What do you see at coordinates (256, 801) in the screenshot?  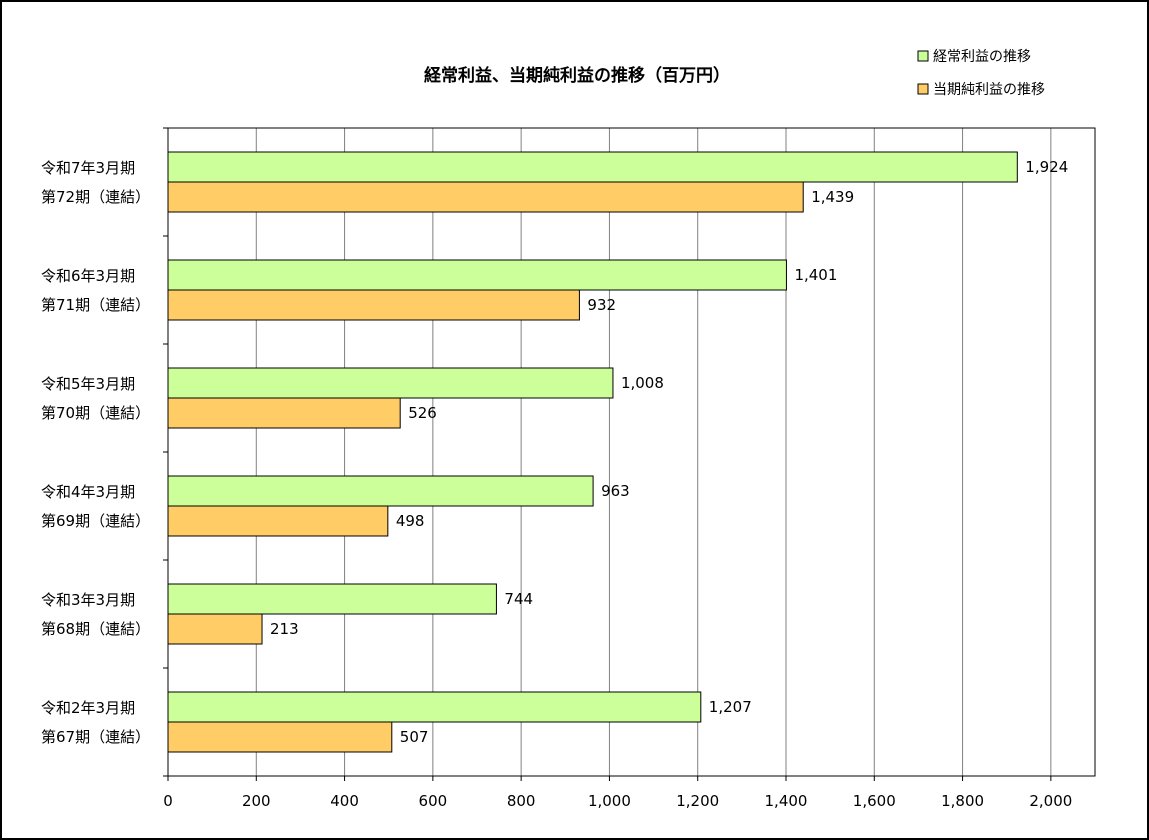 I see `x-tick-label: 200` at bounding box center [256, 801].